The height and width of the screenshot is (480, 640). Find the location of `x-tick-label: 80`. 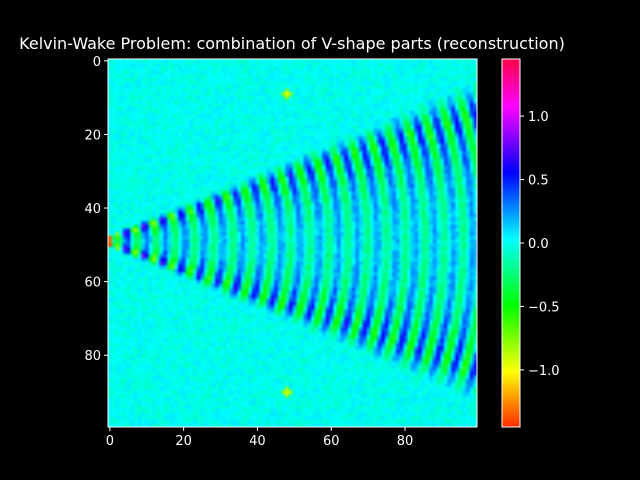

x-tick-label: 80 is located at coordinates (405, 441).